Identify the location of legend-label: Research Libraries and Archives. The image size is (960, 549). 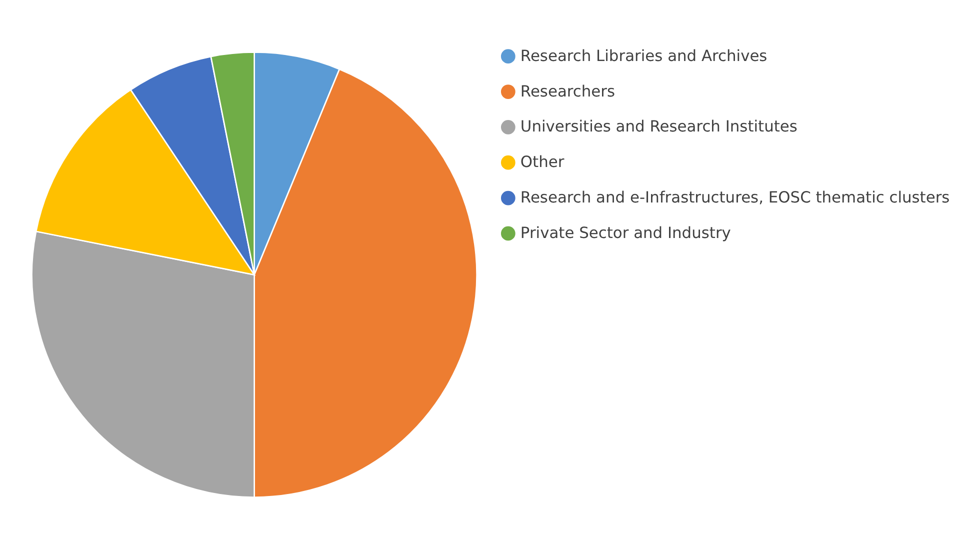
(644, 55).